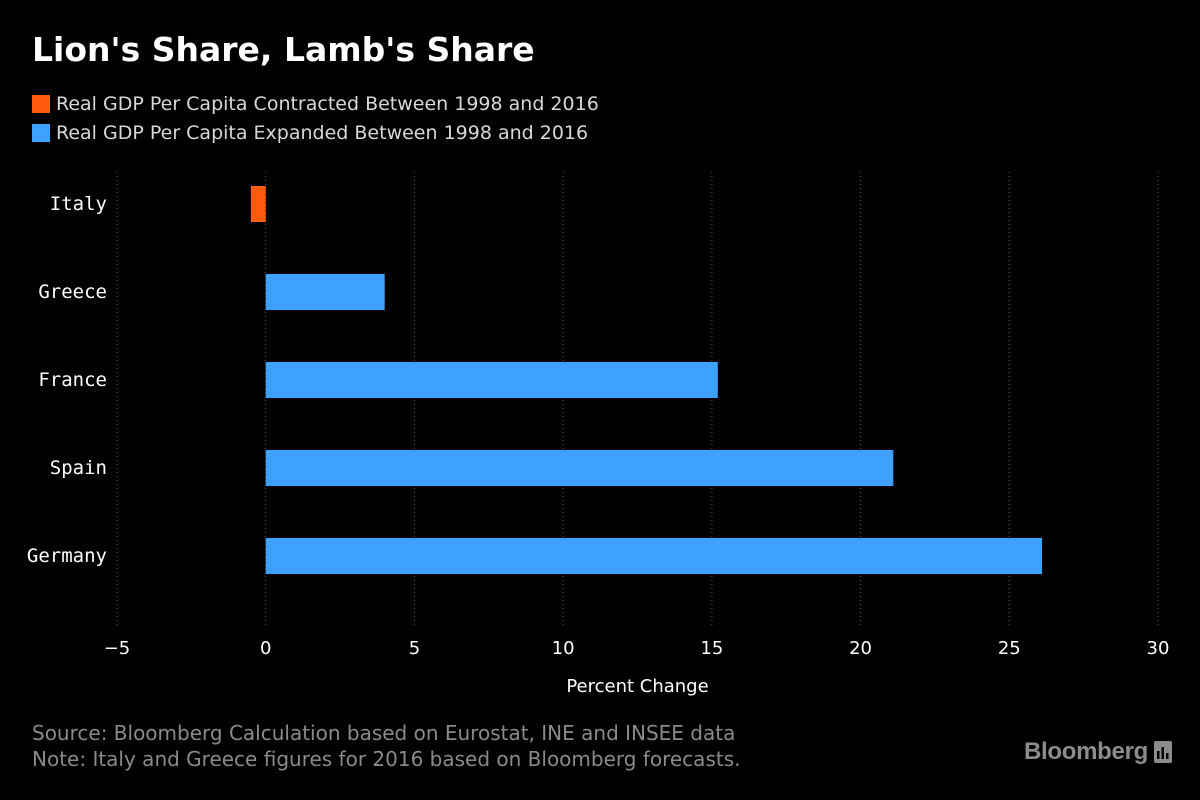 The width and height of the screenshot is (1200, 800). What do you see at coordinates (265, 648) in the screenshot?
I see `x-tick-label-1: 0` at bounding box center [265, 648].